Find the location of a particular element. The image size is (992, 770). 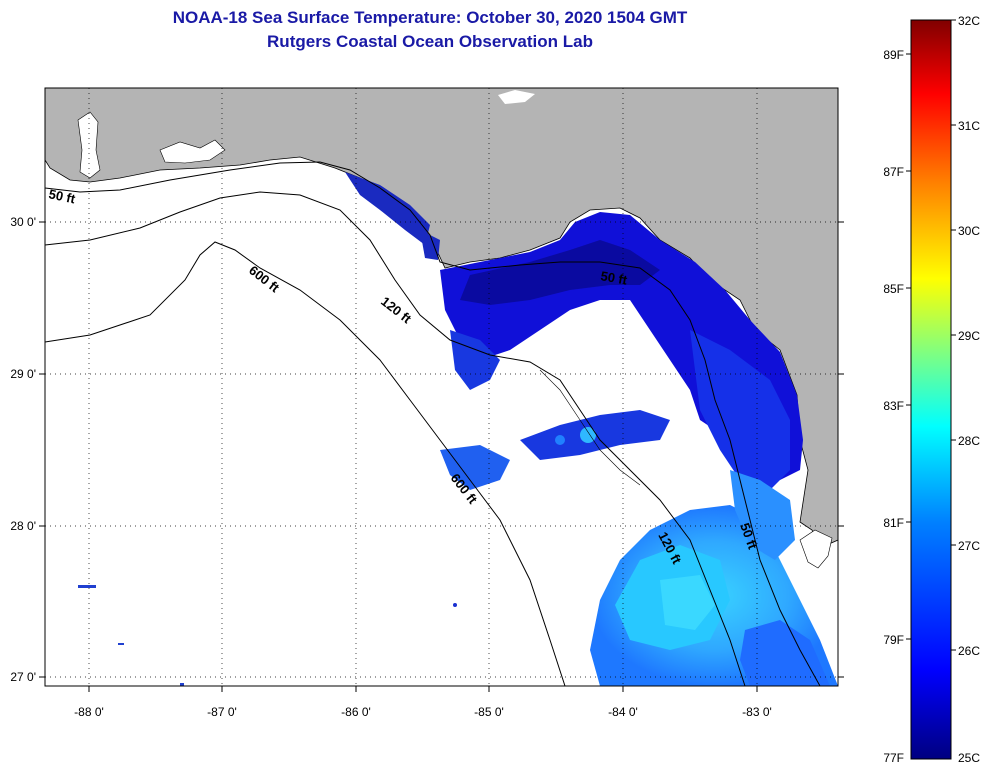

chart-subtitle: Rutgers Coastal Ocean Observation Lab is located at coordinates (430, 41).